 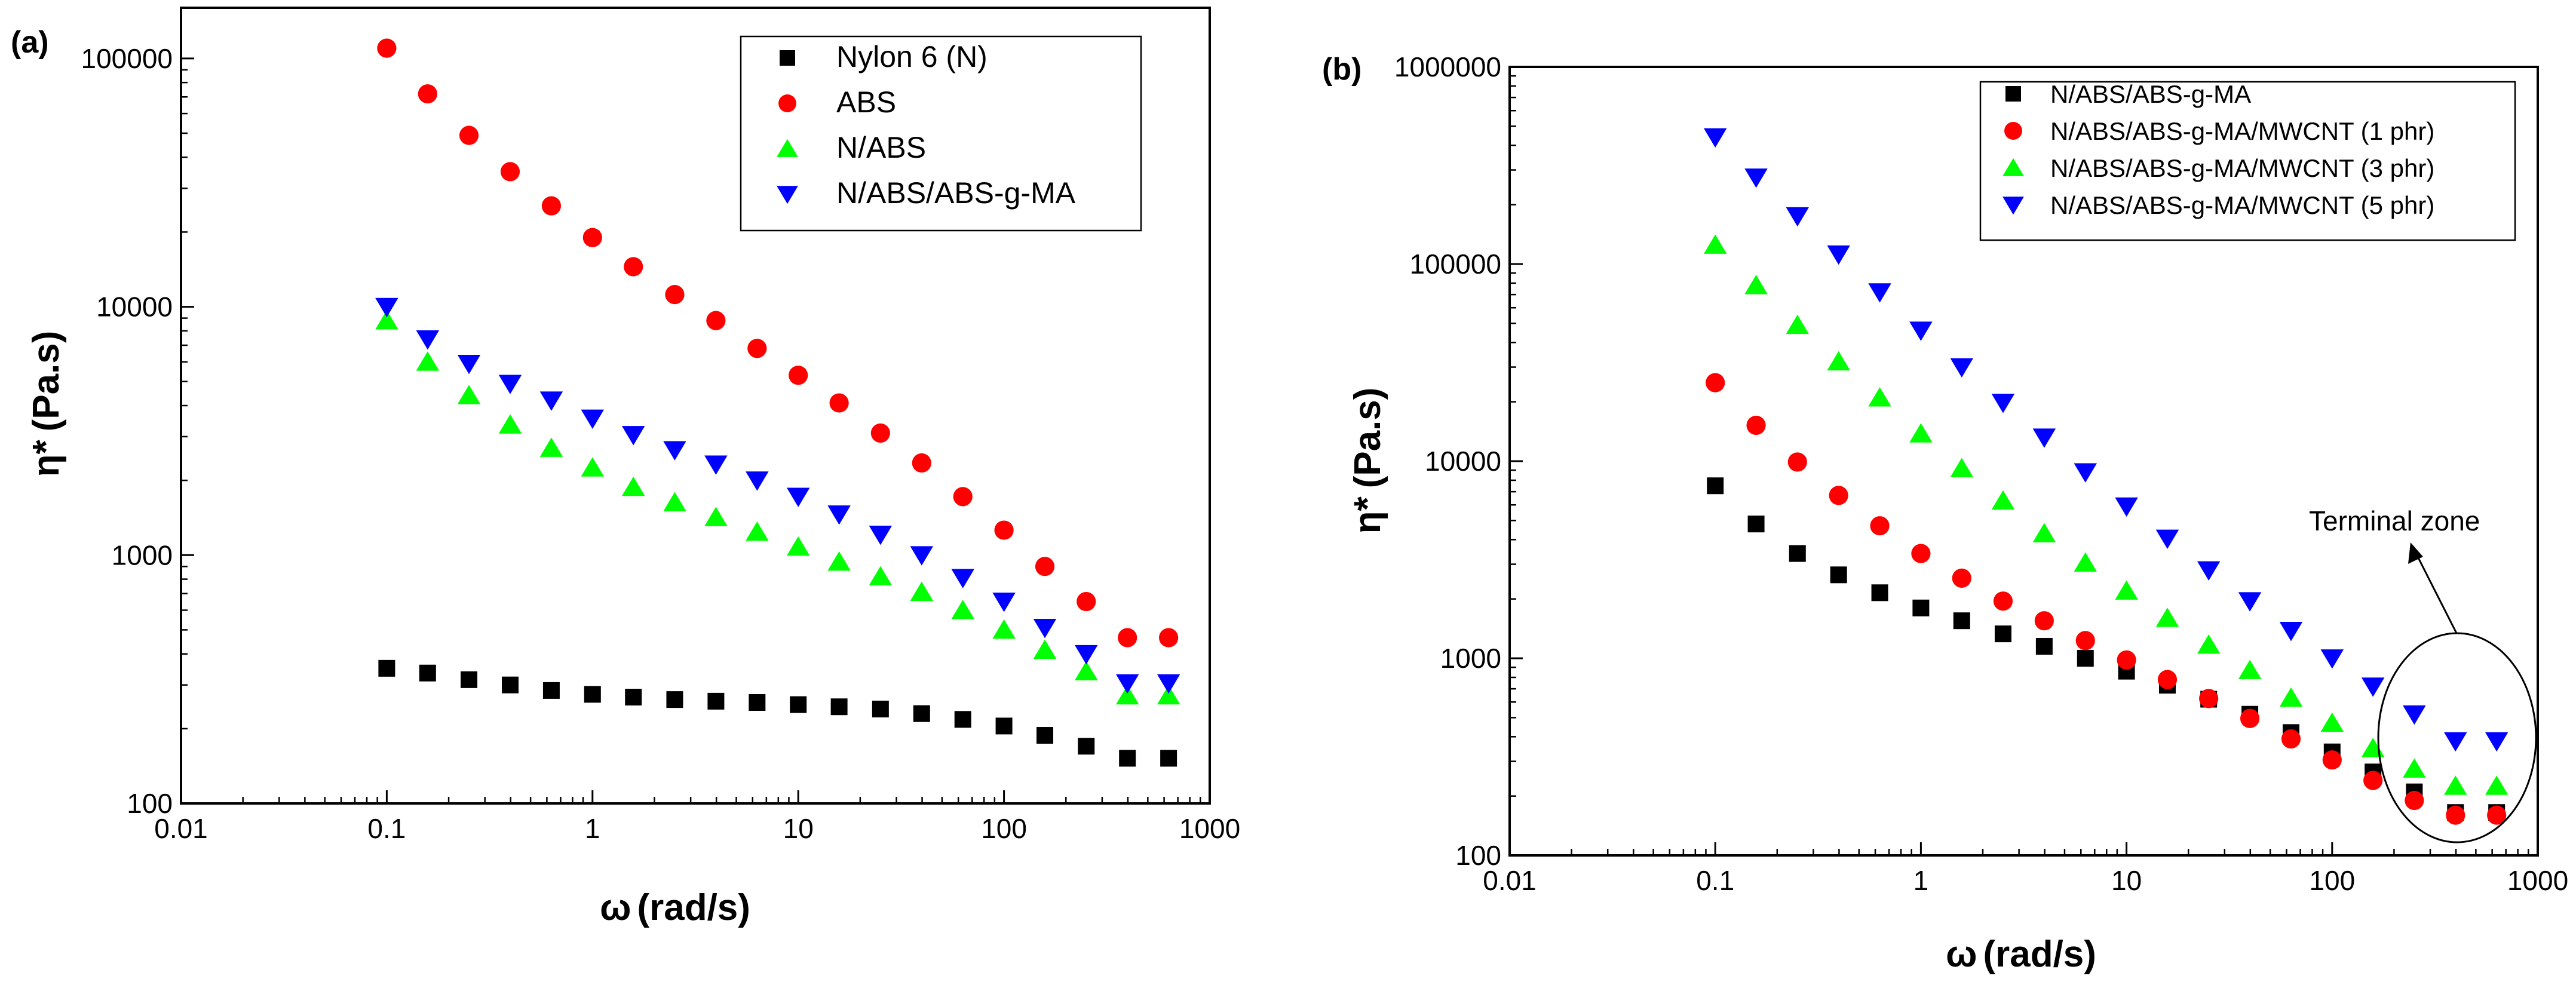 I want to click on legend-label: N/ABS/ABS-g-MA/MWCNT (5 phr), so click(x=2242, y=205).